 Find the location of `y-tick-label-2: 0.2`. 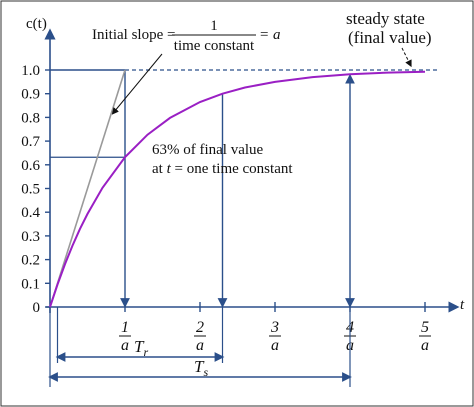

y-tick-label-2: 0.2 is located at coordinates (30, 261).